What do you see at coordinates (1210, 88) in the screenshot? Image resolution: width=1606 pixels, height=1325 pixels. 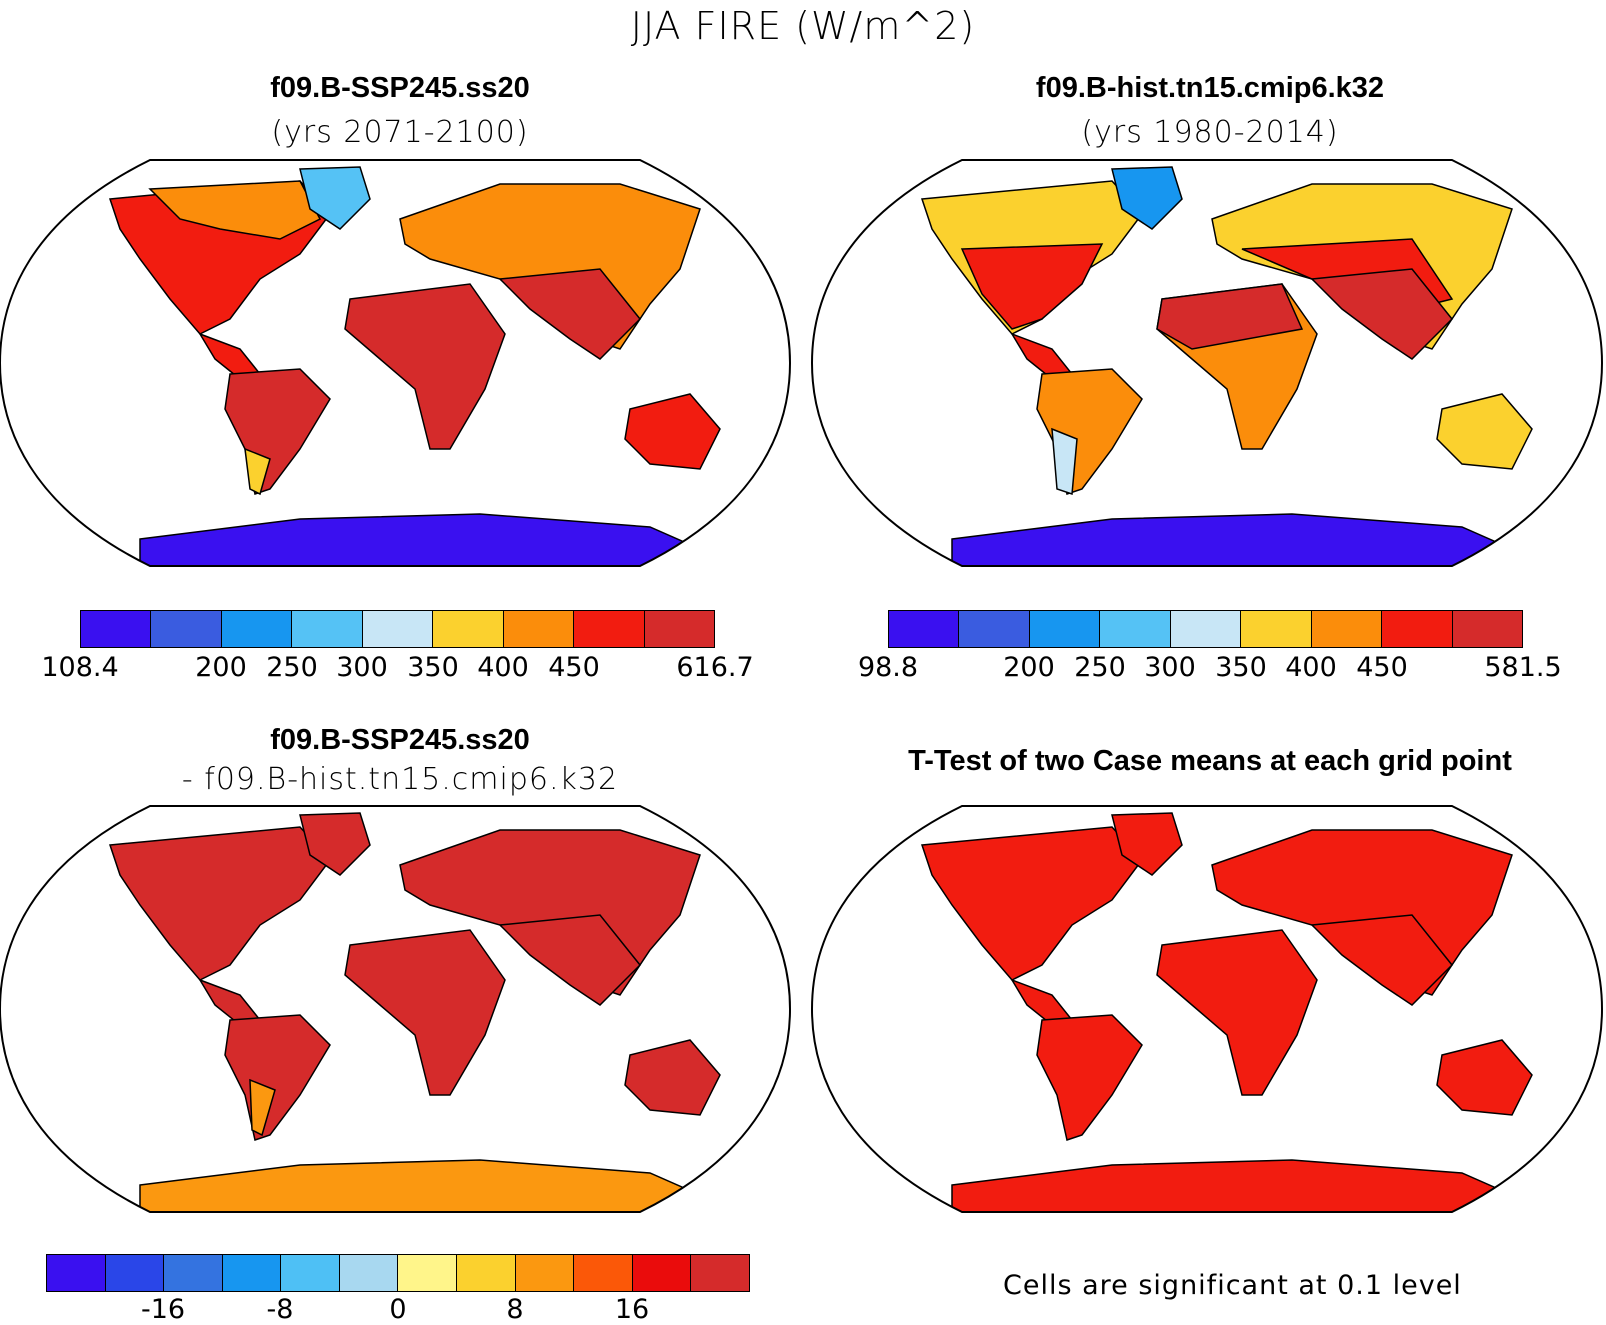 I see `panel-tr-title: f09.B-hist.tn15.cmip6.k32` at bounding box center [1210, 88].